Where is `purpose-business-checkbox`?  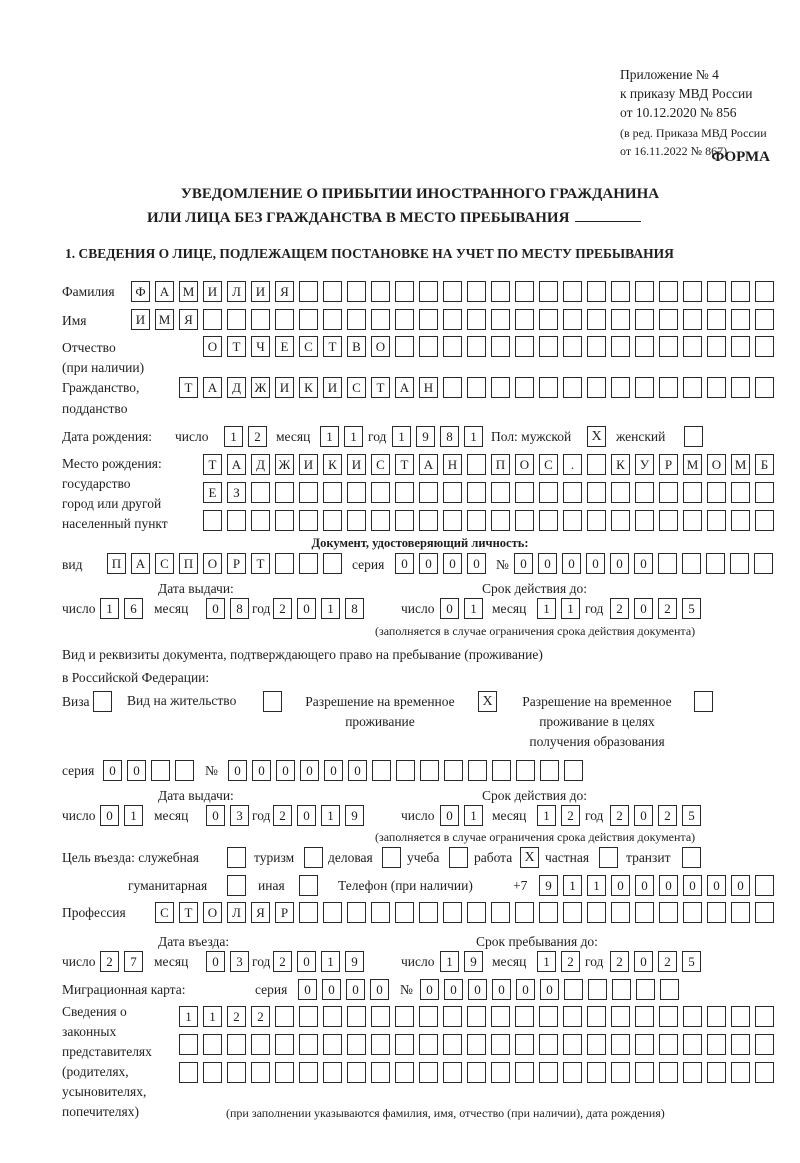
purpose-business-checkbox is located at coordinates (391, 857).